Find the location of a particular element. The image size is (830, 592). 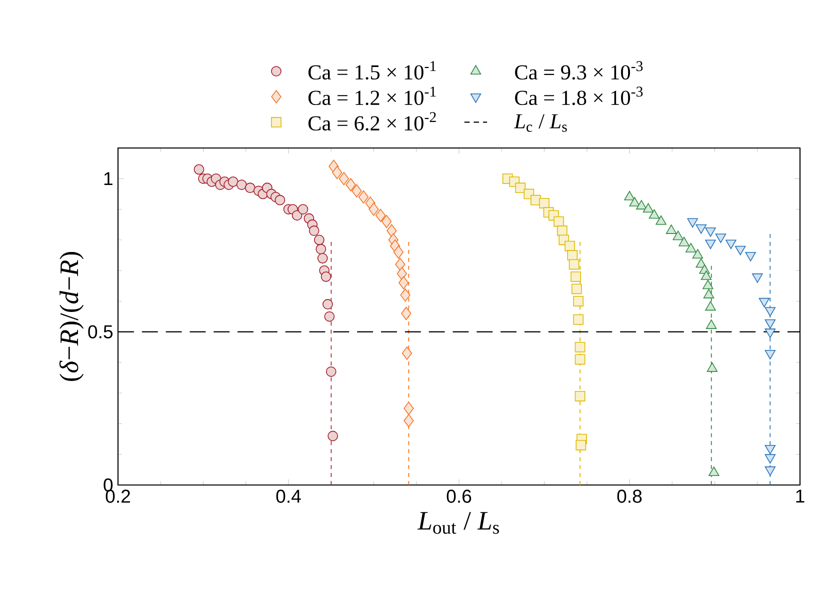

x-axis-title: L$_{out}$ / L$_{s}$ is located at coordinates (458, 523).